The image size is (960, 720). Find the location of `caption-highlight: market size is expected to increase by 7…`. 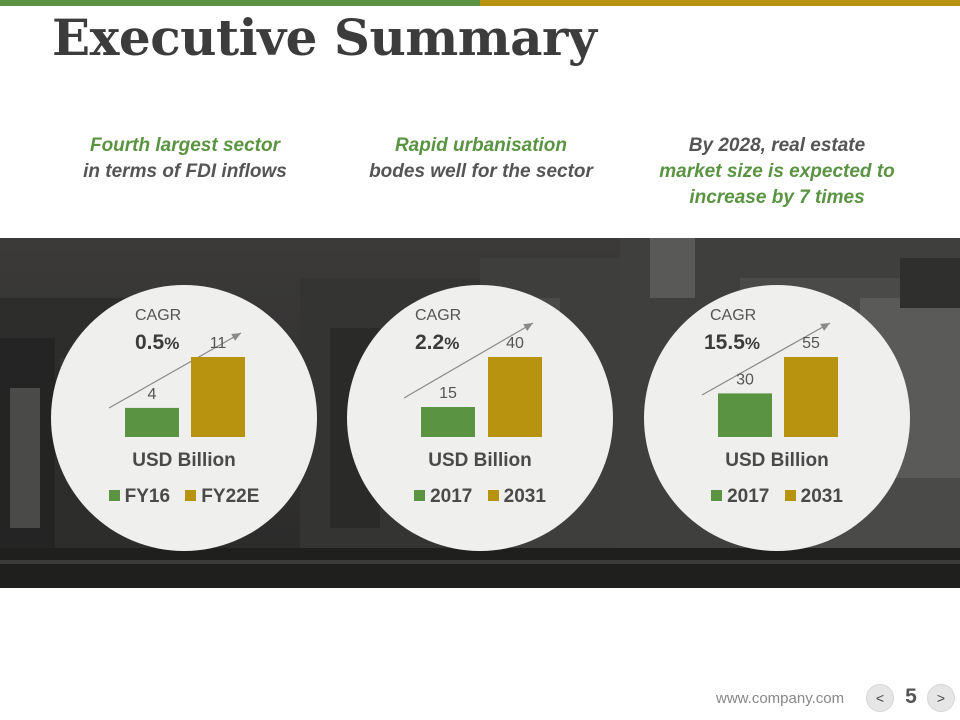

caption-highlight: market size is expected to increase by 7… is located at coordinates (777, 184).